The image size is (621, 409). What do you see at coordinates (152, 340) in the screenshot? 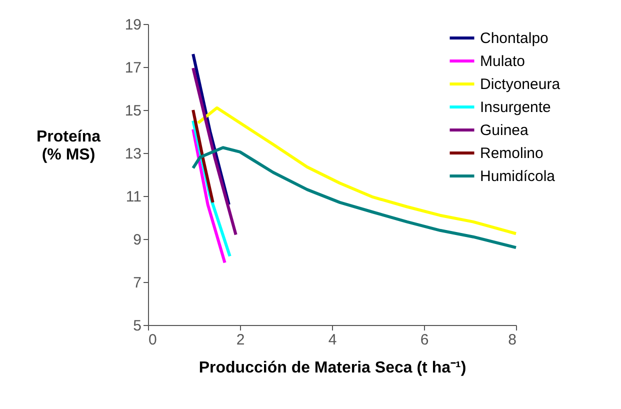
I see `x-tick-label: 0` at bounding box center [152, 340].